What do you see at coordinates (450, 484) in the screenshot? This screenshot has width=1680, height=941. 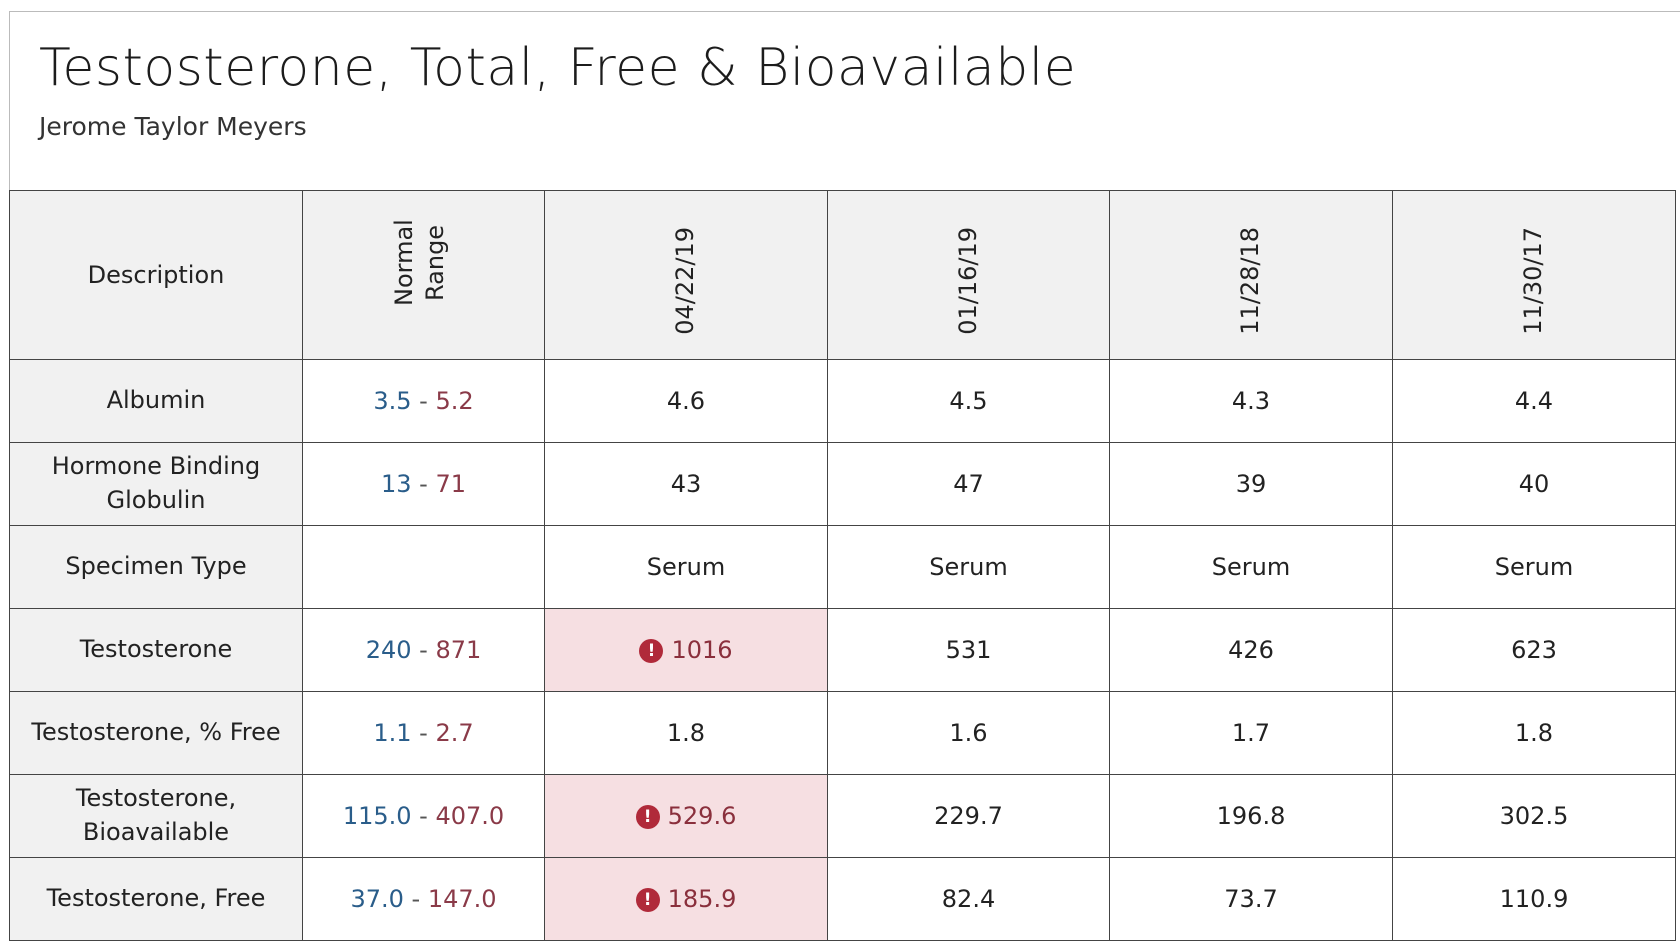 I see `range-high: 71` at bounding box center [450, 484].